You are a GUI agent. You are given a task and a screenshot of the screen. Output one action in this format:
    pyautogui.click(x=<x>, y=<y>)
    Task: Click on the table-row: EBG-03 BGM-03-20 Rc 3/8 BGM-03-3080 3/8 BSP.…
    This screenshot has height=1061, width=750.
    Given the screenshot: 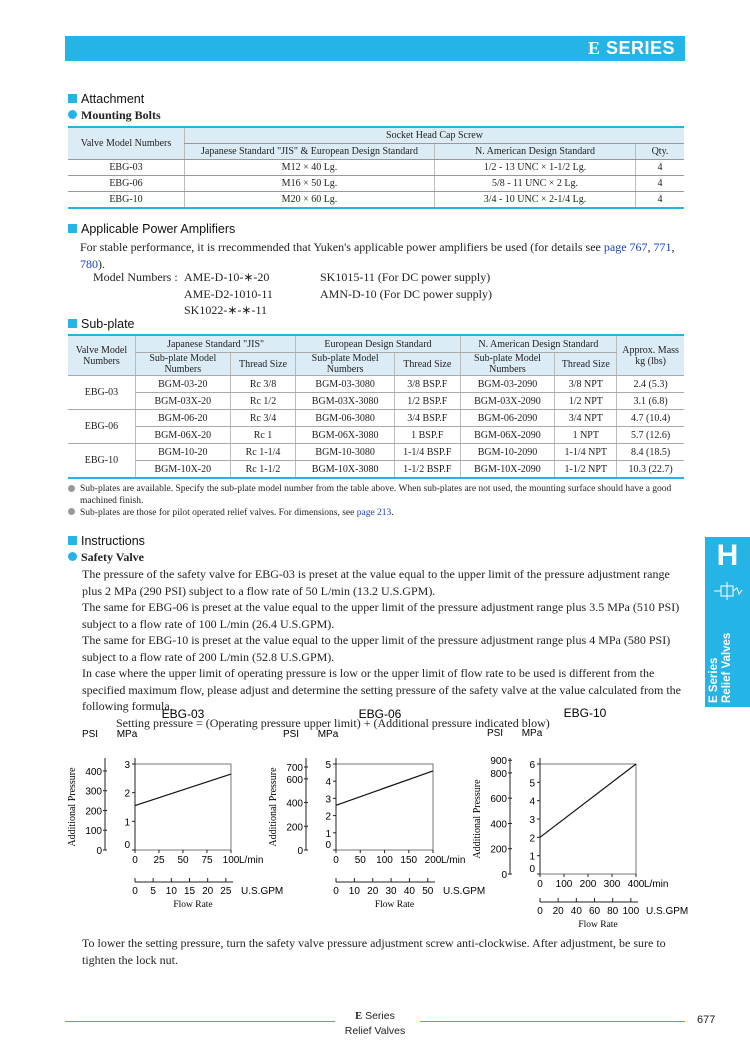 What is the action you would take?
    pyautogui.click(x=376, y=392)
    